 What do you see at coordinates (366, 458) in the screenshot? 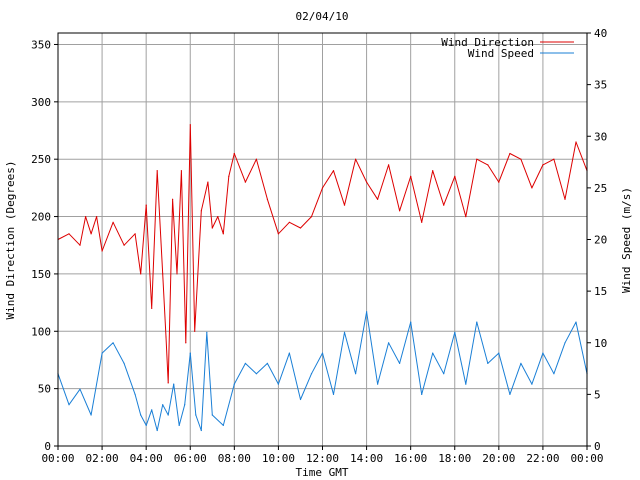
I see `x-tick-label: 14:00` at bounding box center [366, 458].